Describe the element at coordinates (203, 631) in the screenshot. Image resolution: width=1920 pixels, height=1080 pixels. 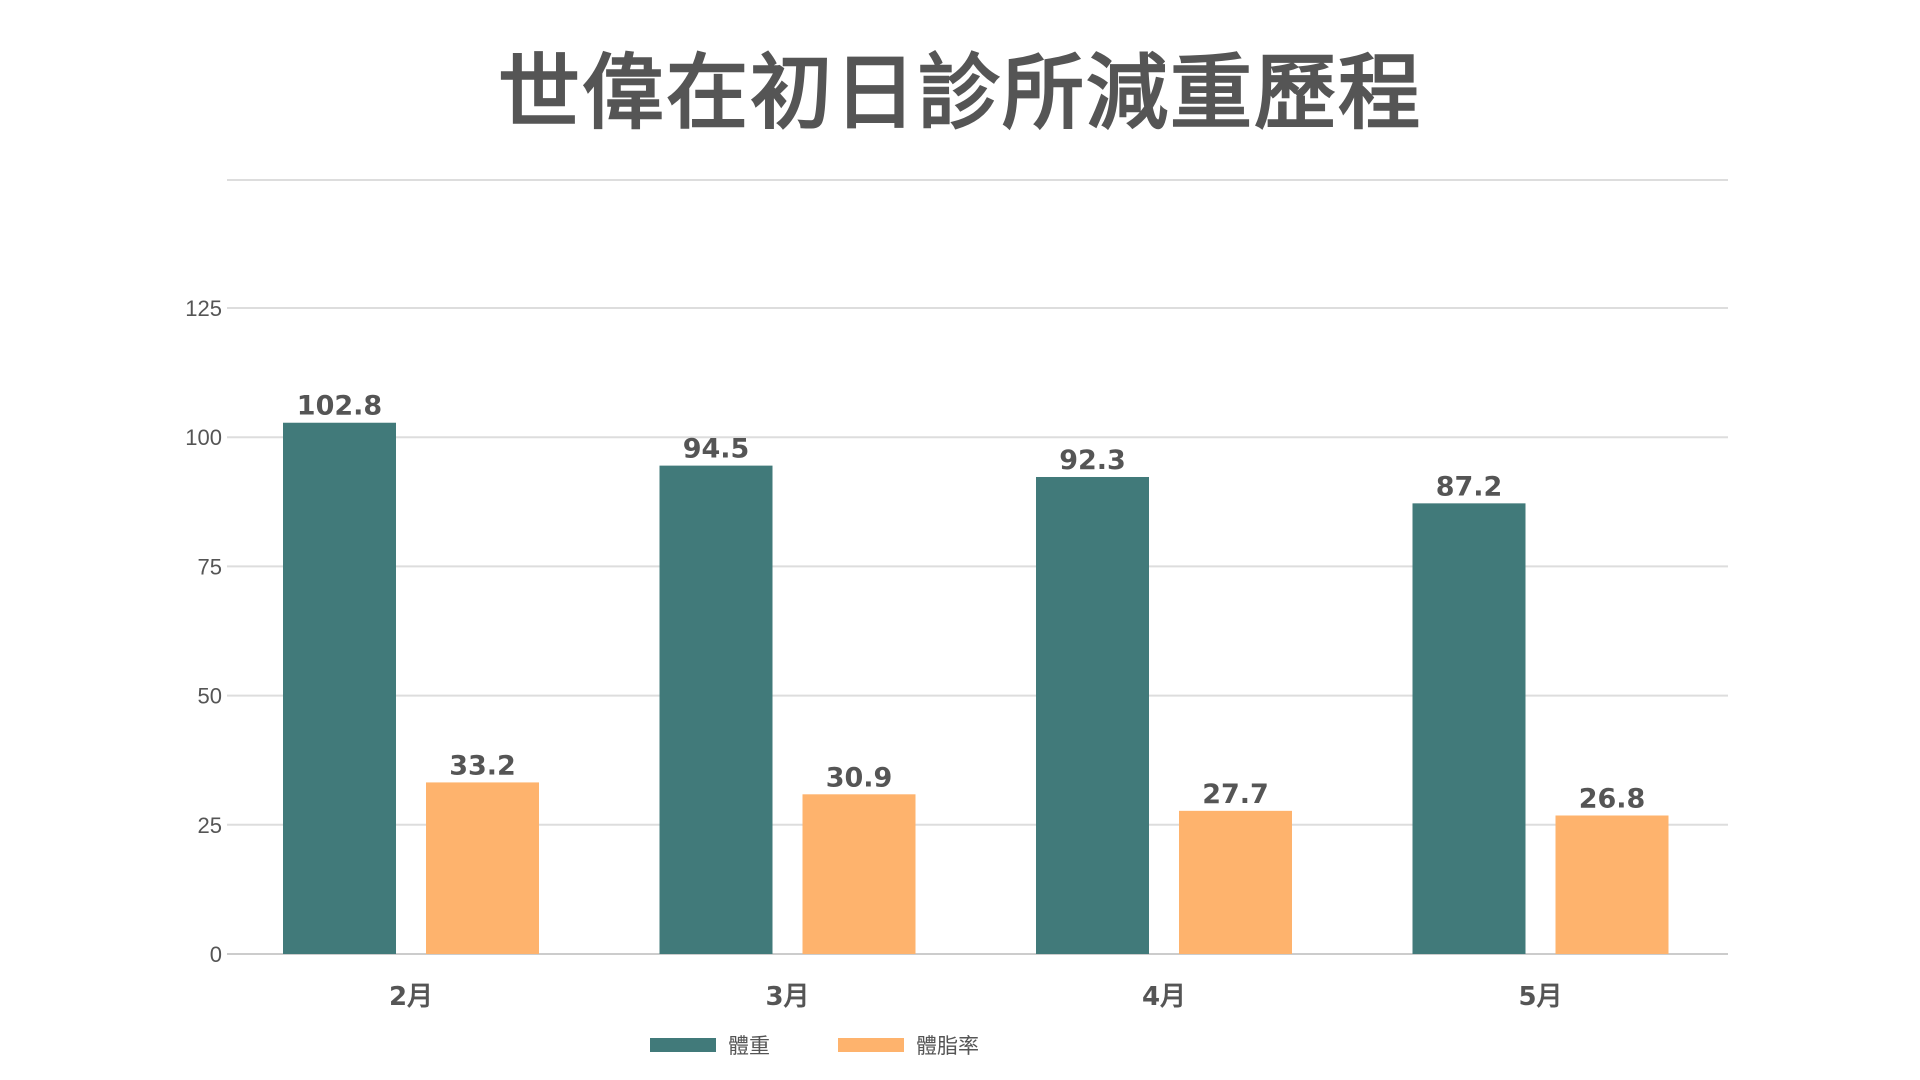
I see `y-axis-ticks: 0 25 50 75 100 125` at that location.